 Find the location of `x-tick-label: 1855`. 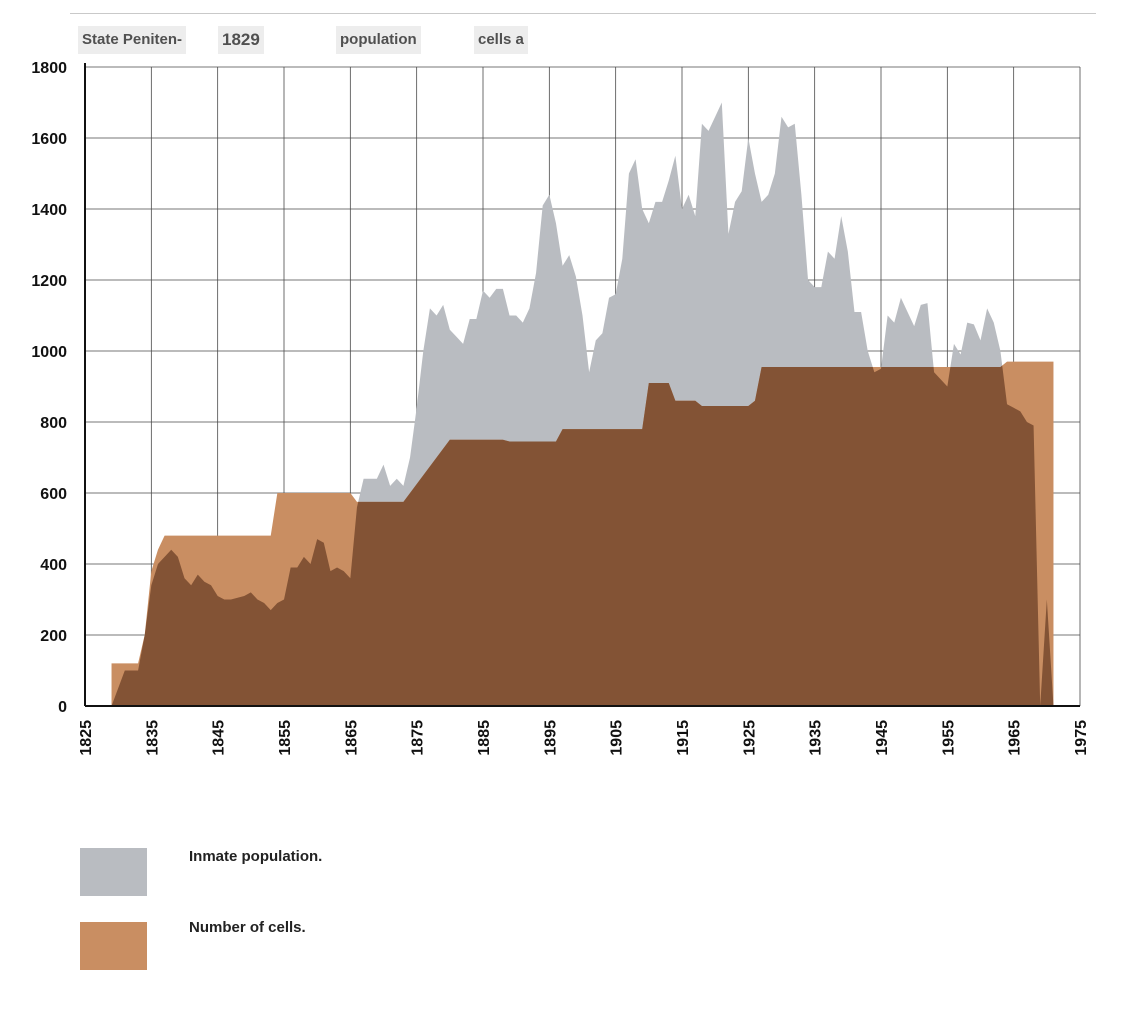

x-tick-label: 1855 is located at coordinates (285, 738).